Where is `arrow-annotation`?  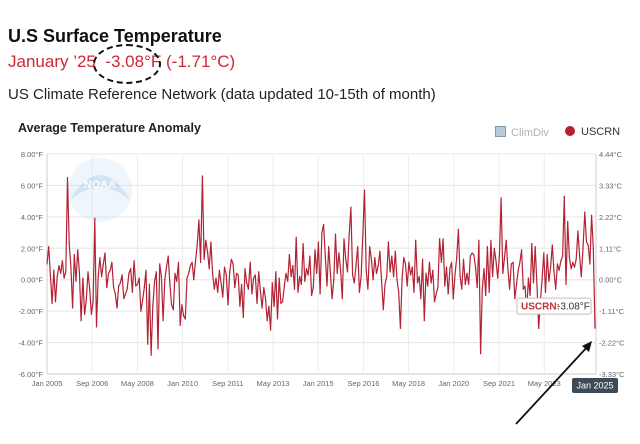
arrow-annotation is located at coordinates (553, 383).